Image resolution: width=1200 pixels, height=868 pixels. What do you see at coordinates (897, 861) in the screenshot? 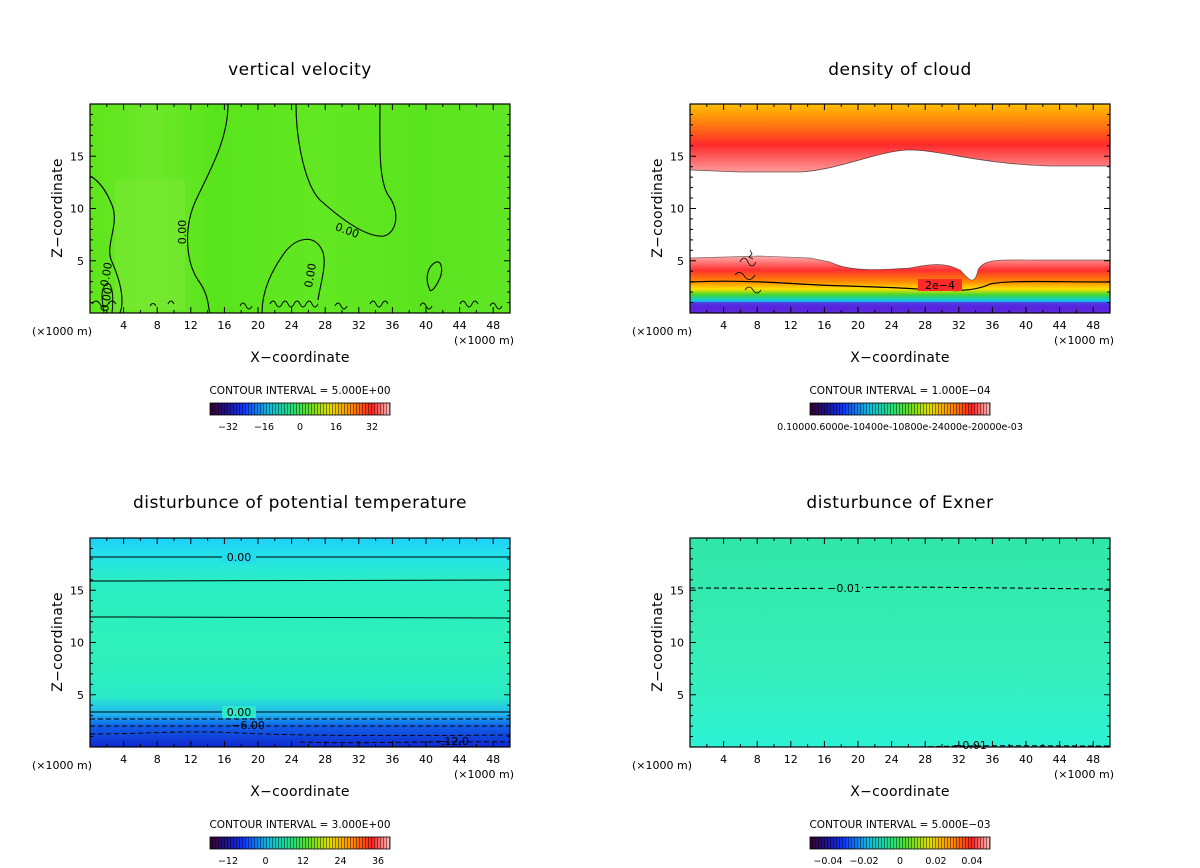
I see `colorbar-ticks: −0.04 −0.02 0 0.02 0.04` at bounding box center [897, 861].